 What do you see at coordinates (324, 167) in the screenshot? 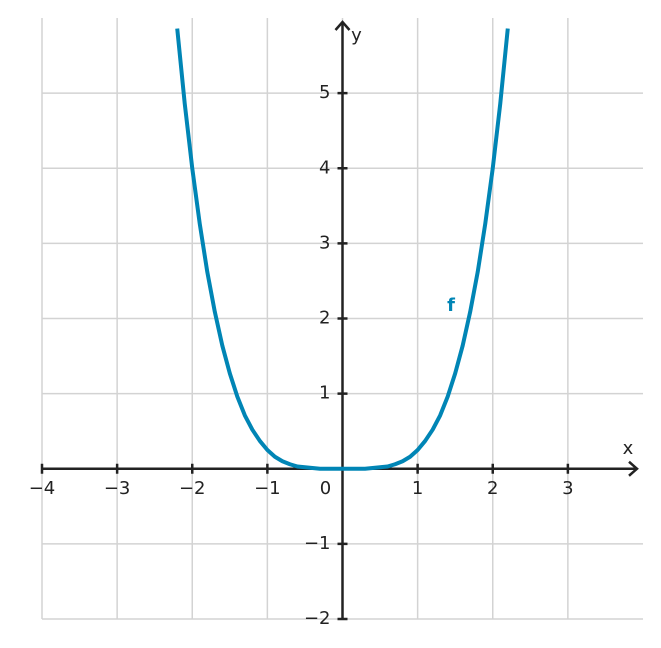
I see `y-tick-label: 4` at bounding box center [324, 167].